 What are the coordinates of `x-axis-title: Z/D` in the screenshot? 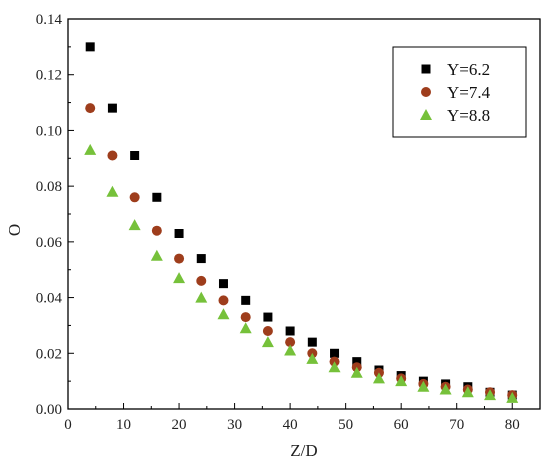 It's located at (303, 450).